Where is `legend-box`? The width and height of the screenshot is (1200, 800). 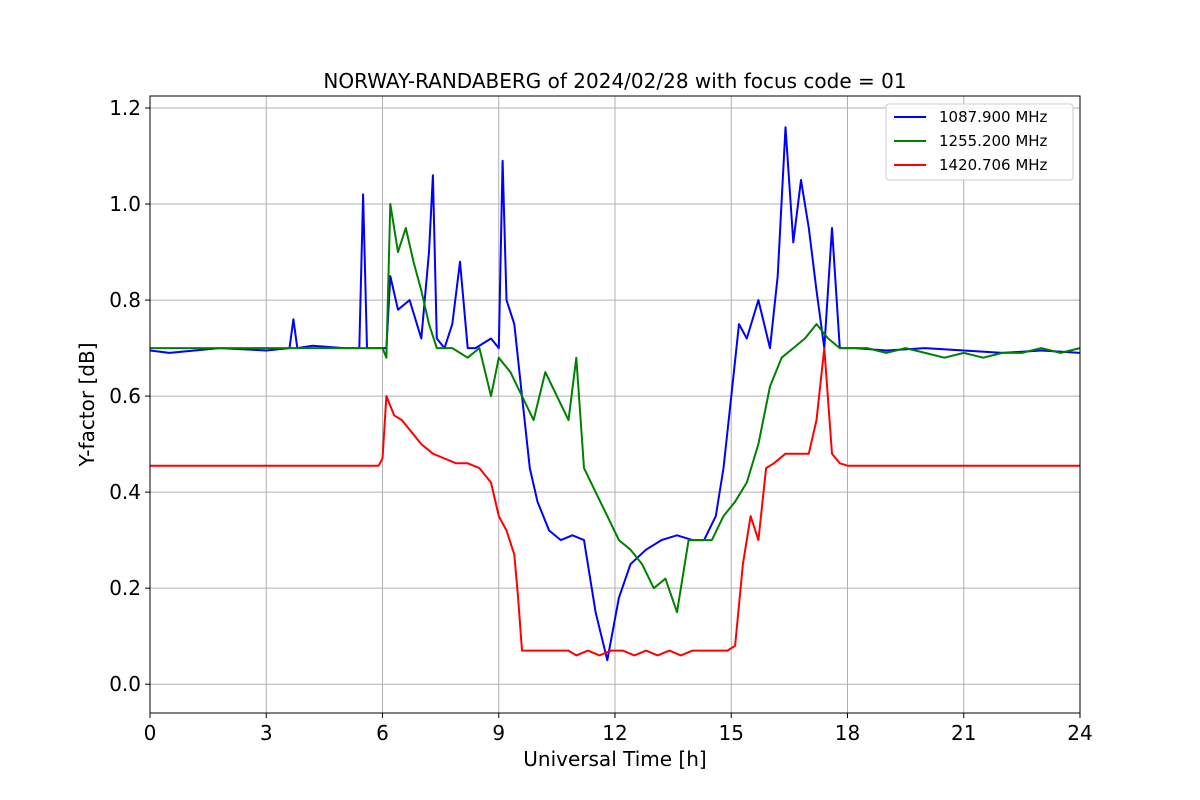 legend-box is located at coordinates (979, 142).